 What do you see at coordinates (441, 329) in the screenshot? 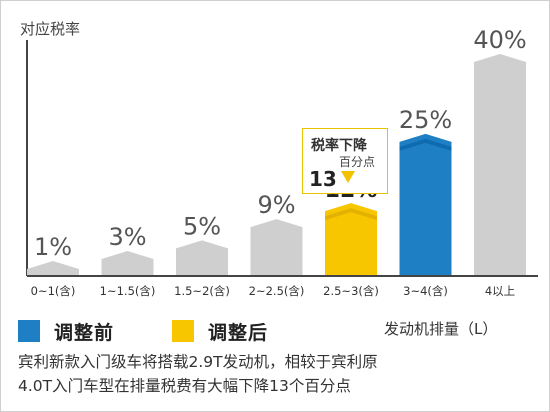
I see `x-axis-label: 发动机排量（L）` at bounding box center [441, 329].